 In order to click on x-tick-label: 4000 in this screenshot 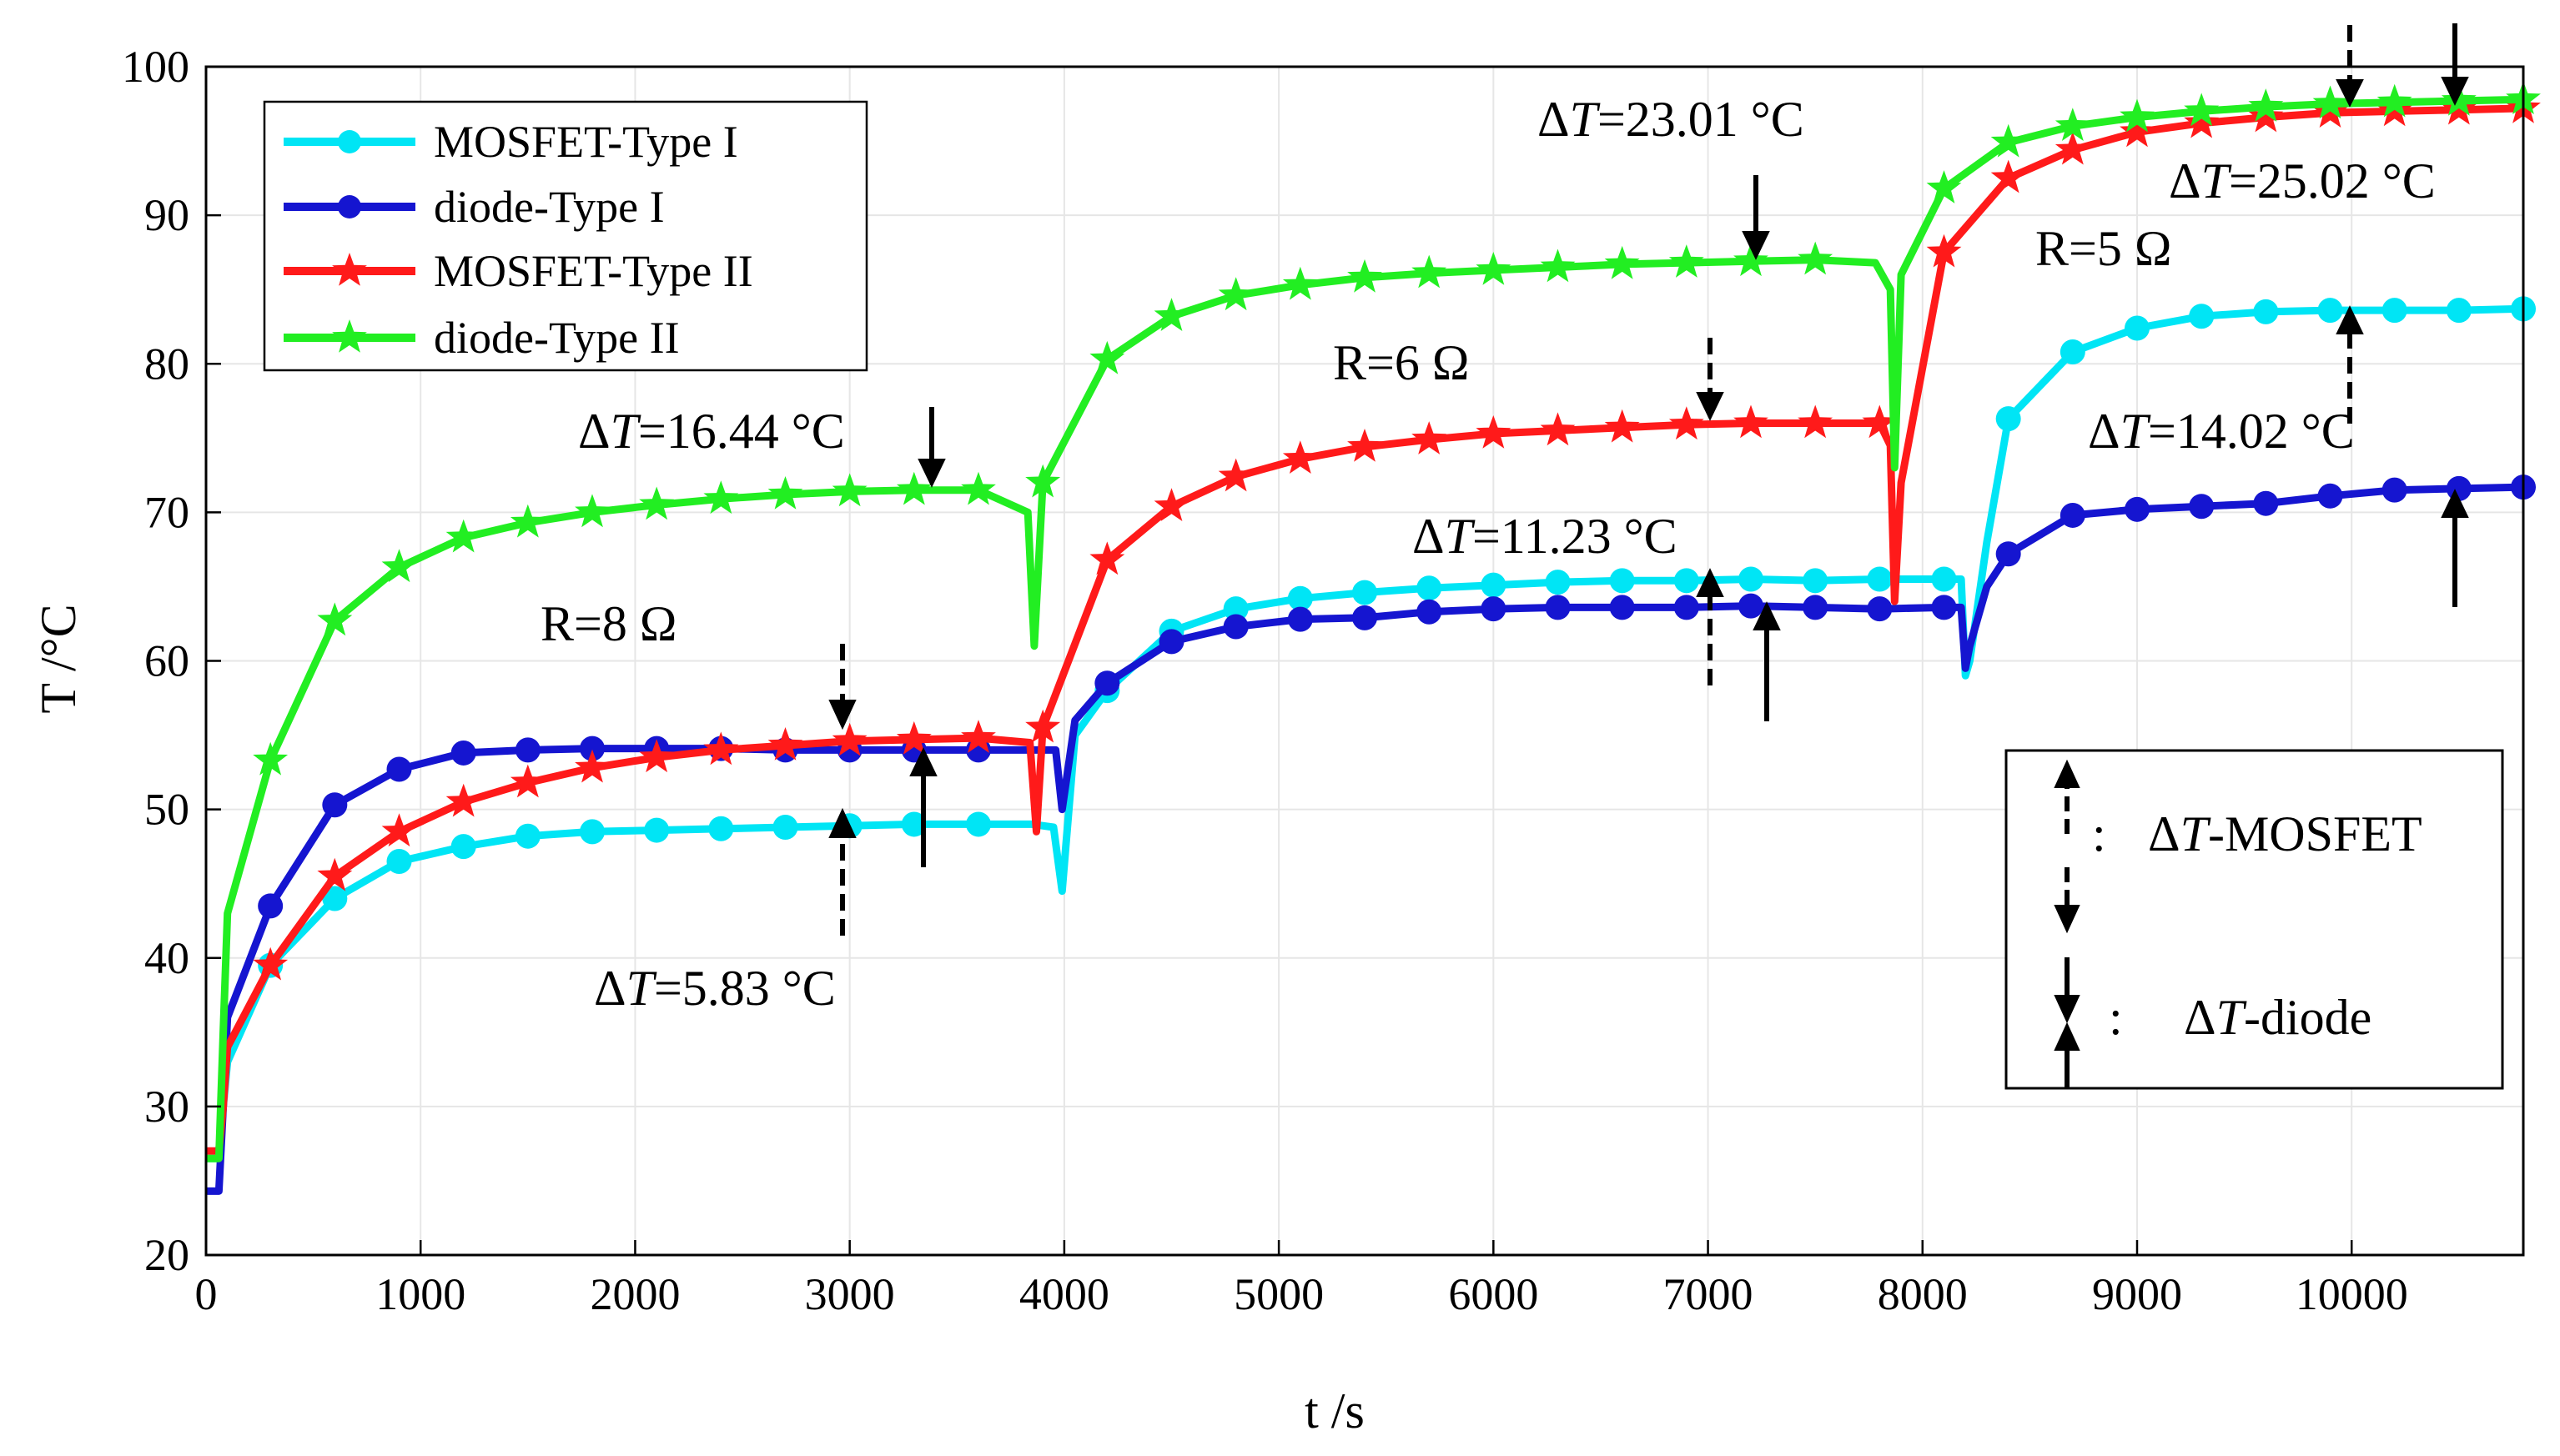, I will do `click(1064, 1294)`.